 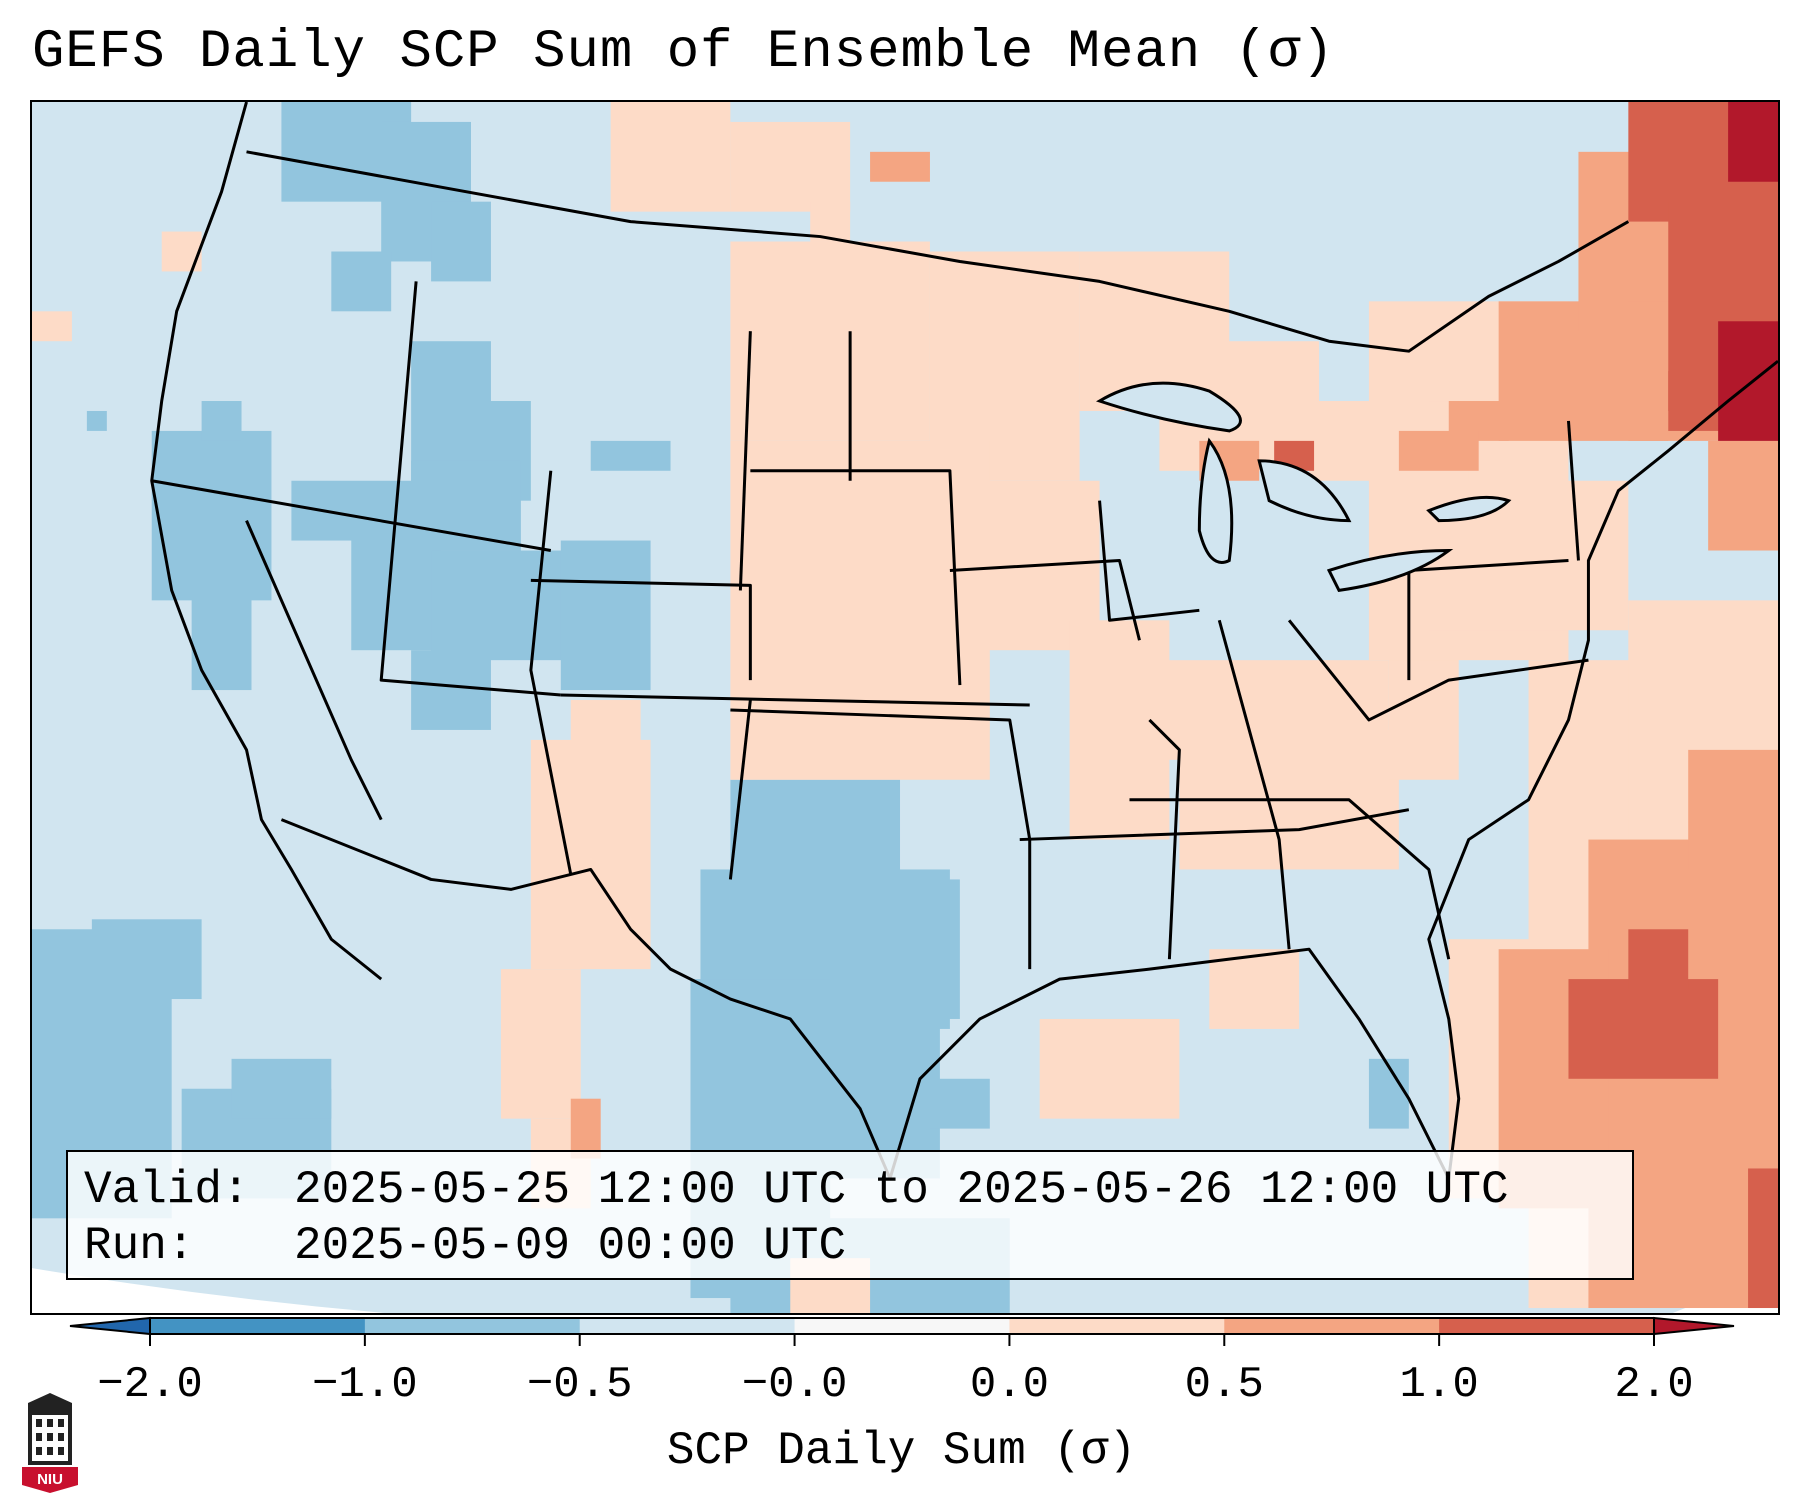 What do you see at coordinates (1009, 1385) in the screenshot?
I see `colorbar-tick-label: 0.0` at bounding box center [1009, 1385].